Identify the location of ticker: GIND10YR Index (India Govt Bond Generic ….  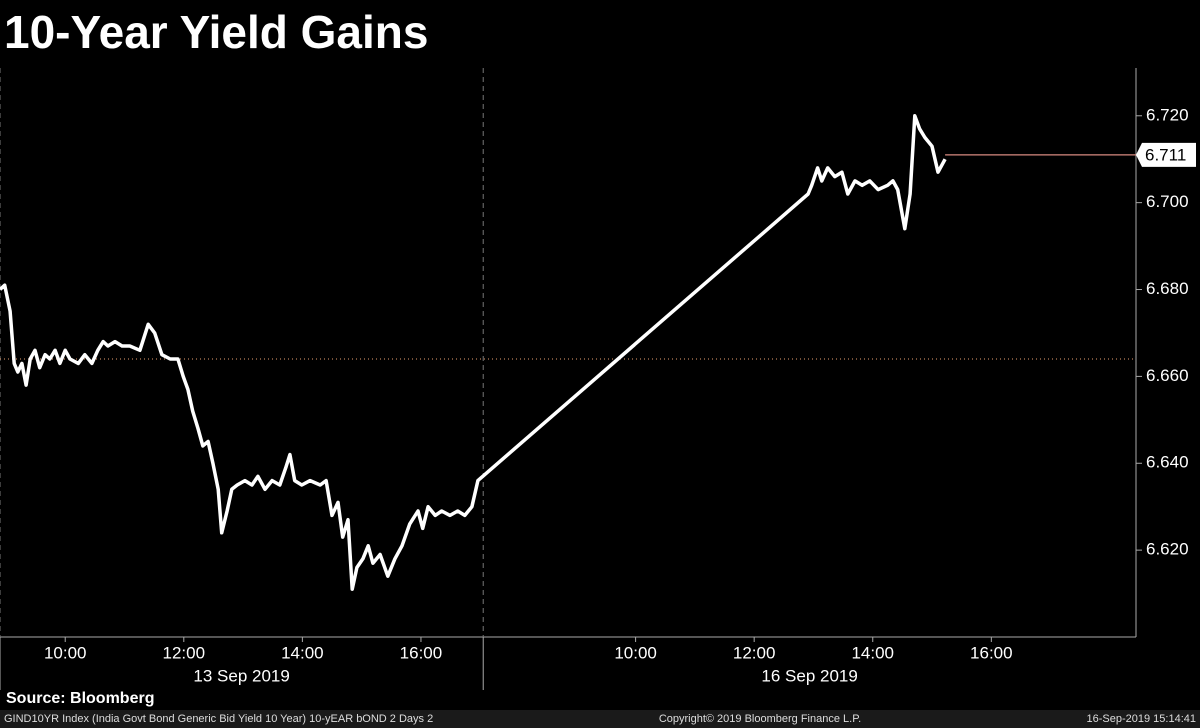
(218, 719).